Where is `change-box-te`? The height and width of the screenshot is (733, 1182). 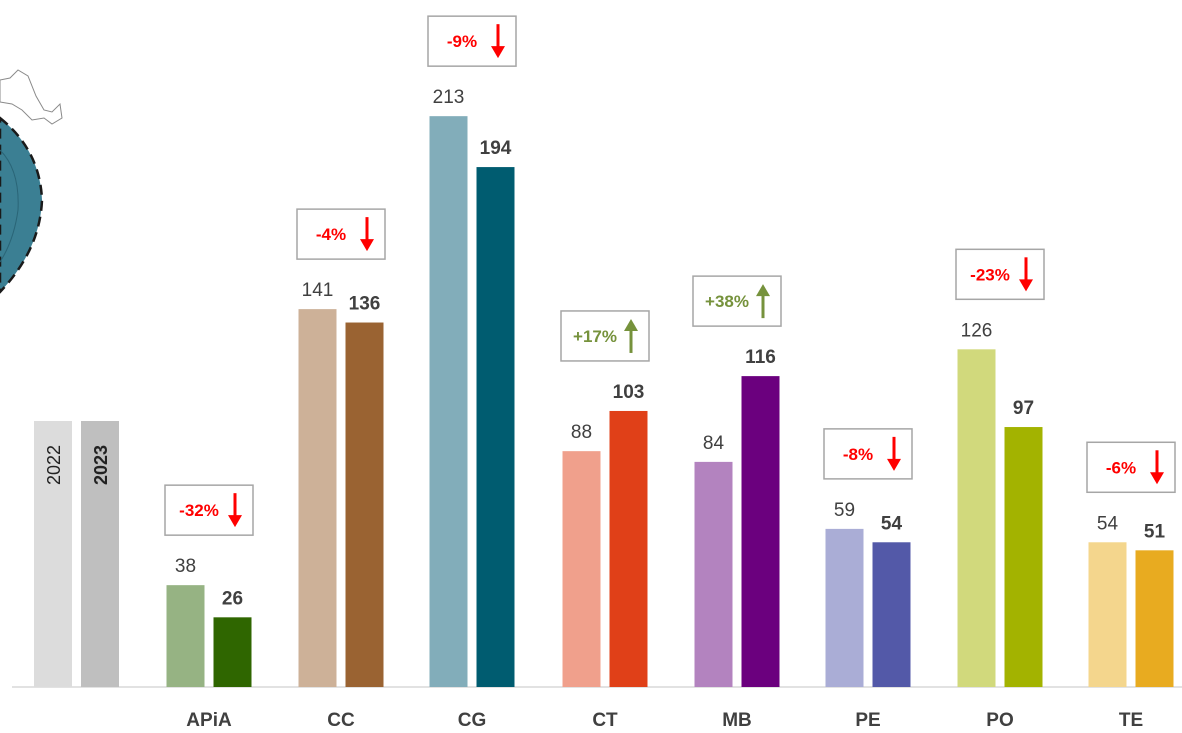 change-box-te is located at coordinates (1131, 467).